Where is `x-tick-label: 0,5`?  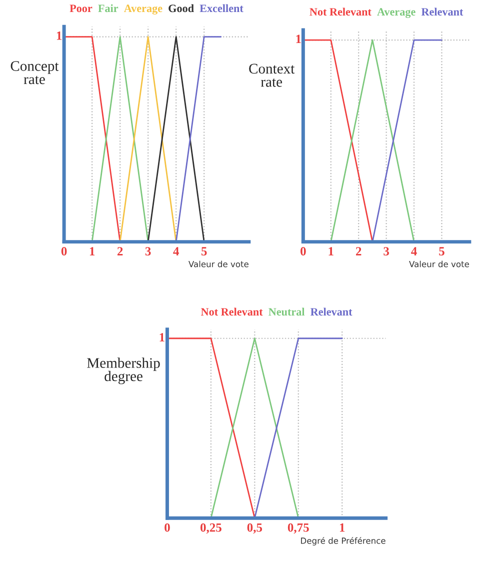
x-tick-label: 0,5 is located at coordinates (254, 528).